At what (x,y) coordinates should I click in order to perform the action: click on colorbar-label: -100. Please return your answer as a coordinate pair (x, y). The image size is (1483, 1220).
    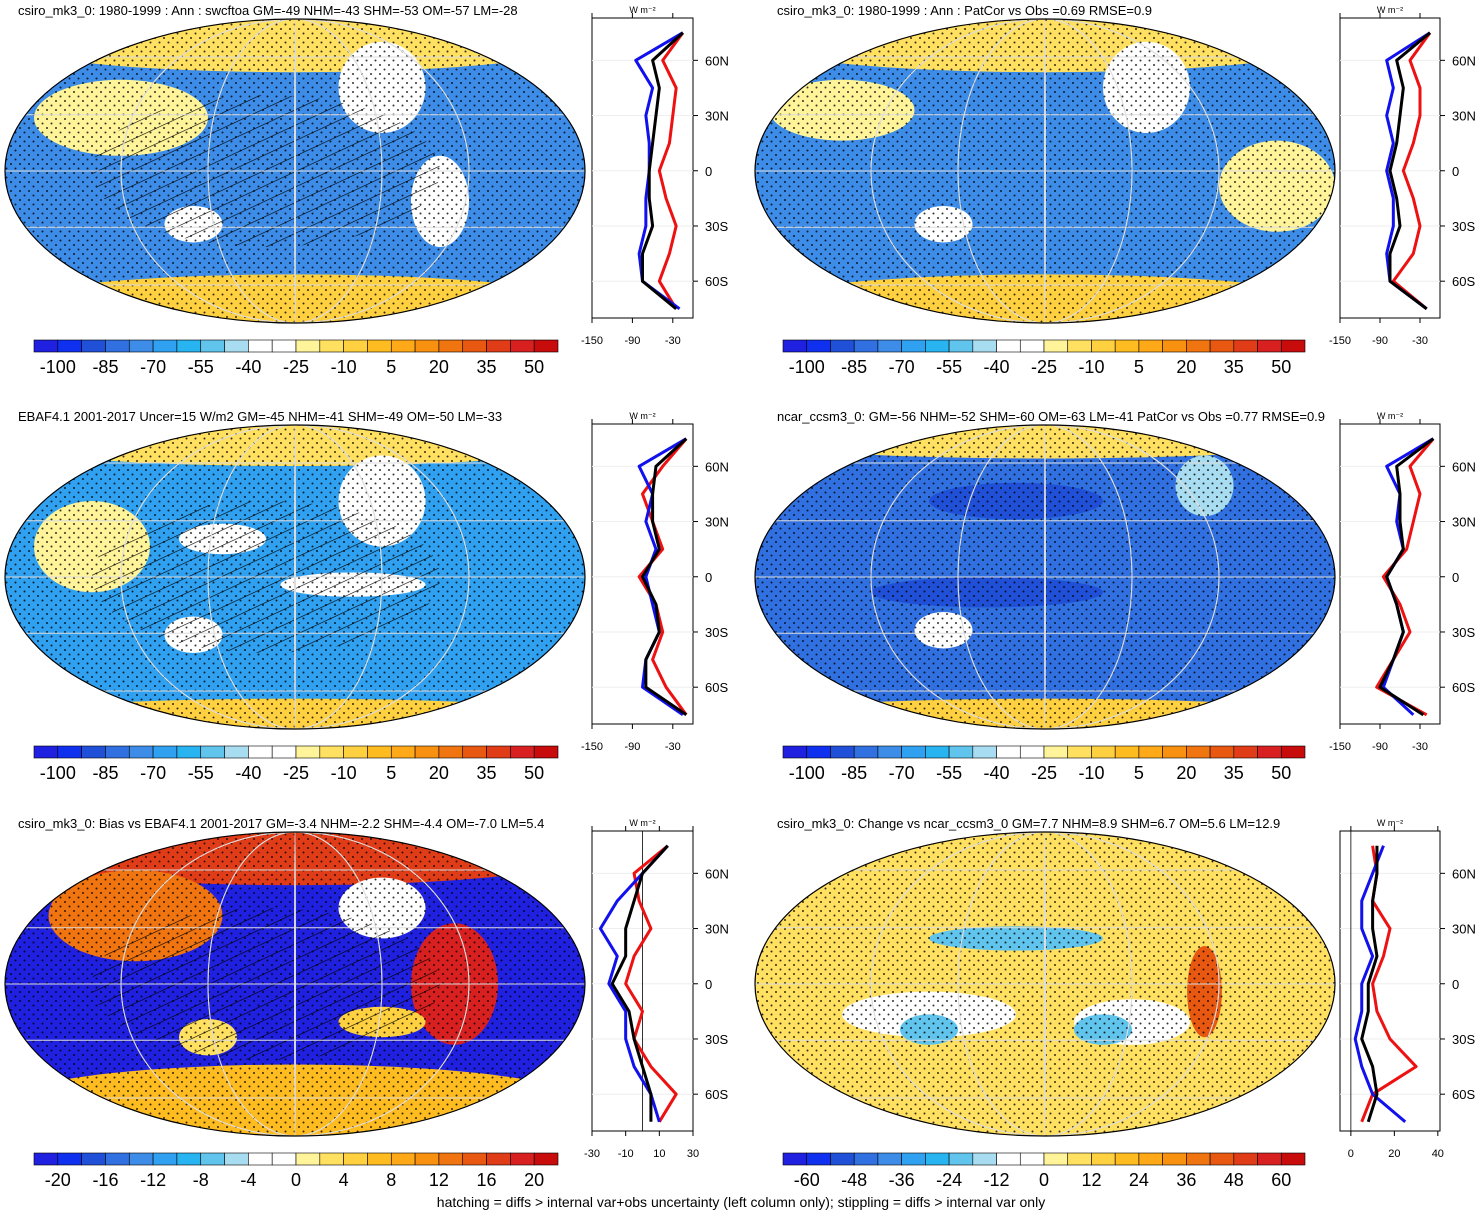
    Looking at the image, I should click on (58, 367).